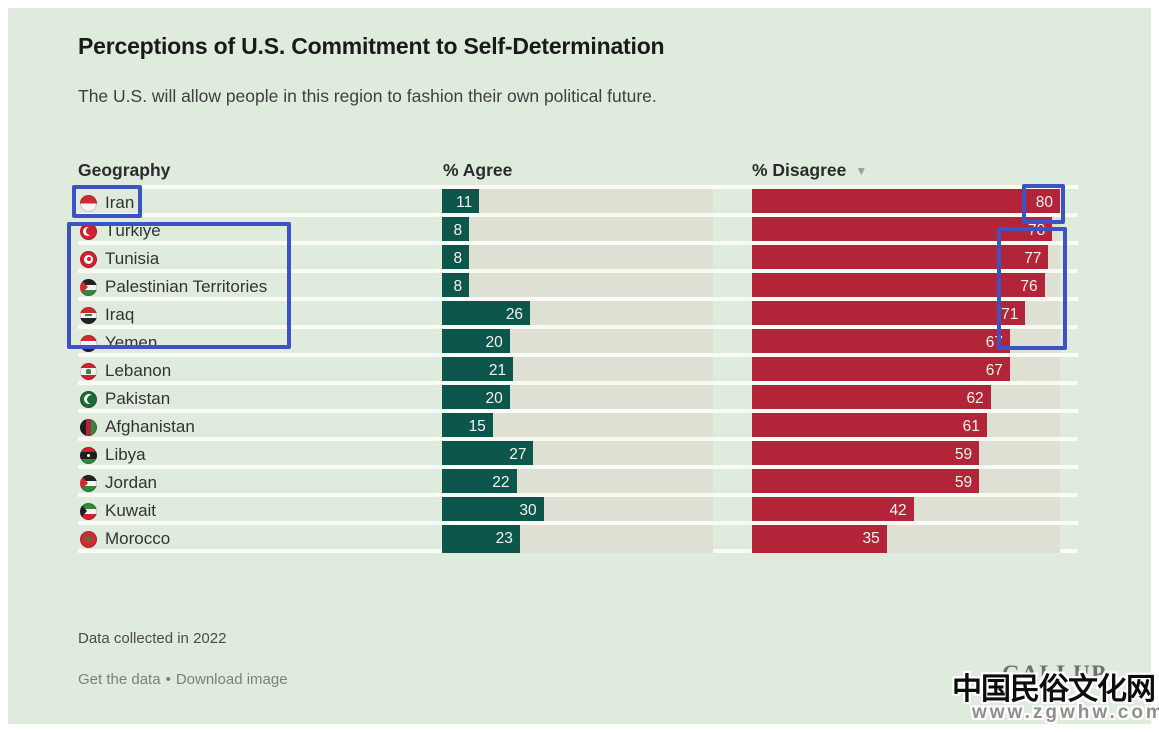  I want to click on disagree-bar: 59, so click(866, 483).